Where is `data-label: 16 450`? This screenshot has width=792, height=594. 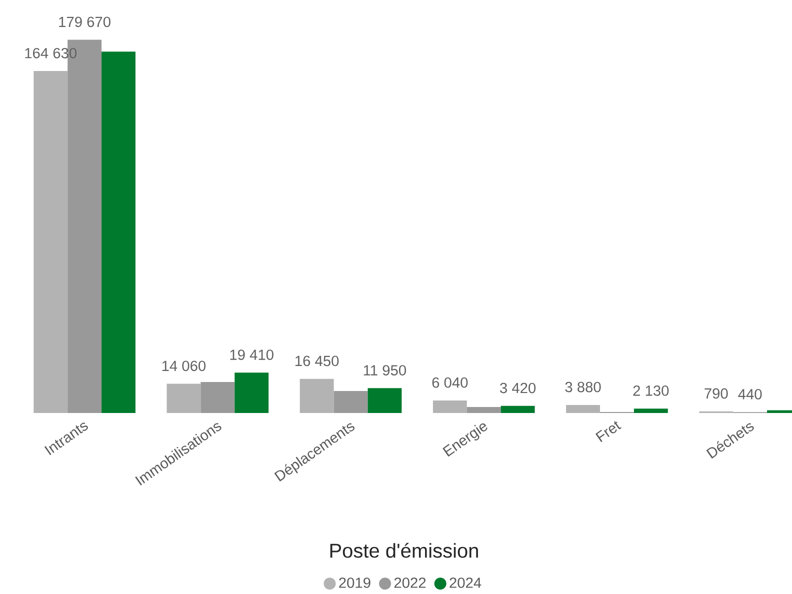 data-label: 16 450 is located at coordinates (317, 361).